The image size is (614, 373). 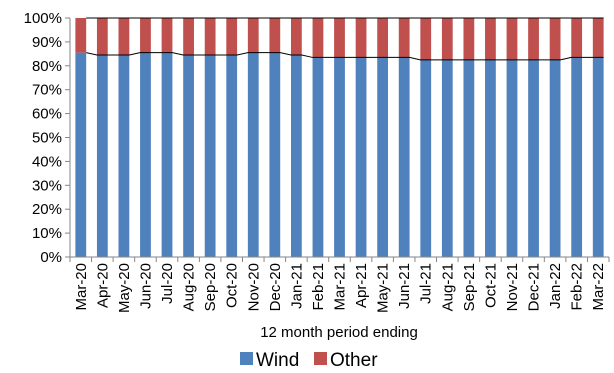 I want to click on y-tick-label: 10%, so click(x=47, y=233).